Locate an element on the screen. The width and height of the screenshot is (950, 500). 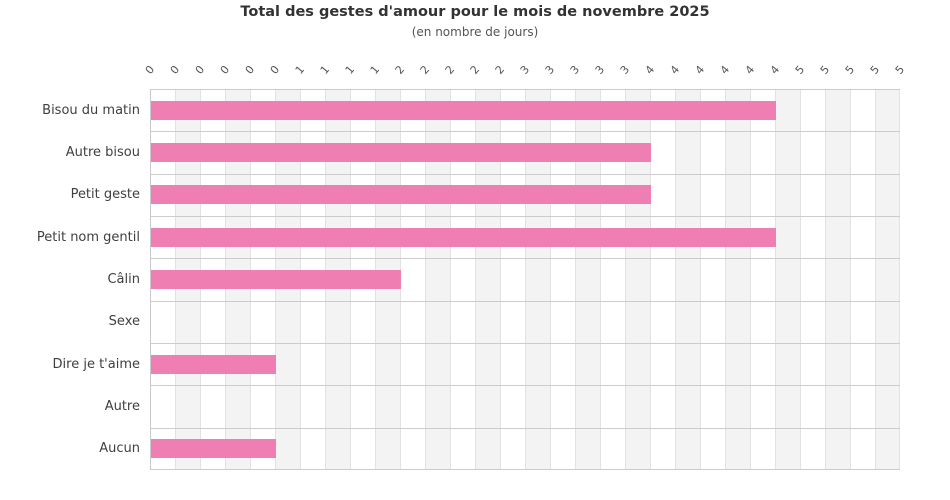
bar-dire-je-t-aime is located at coordinates (213, 364).